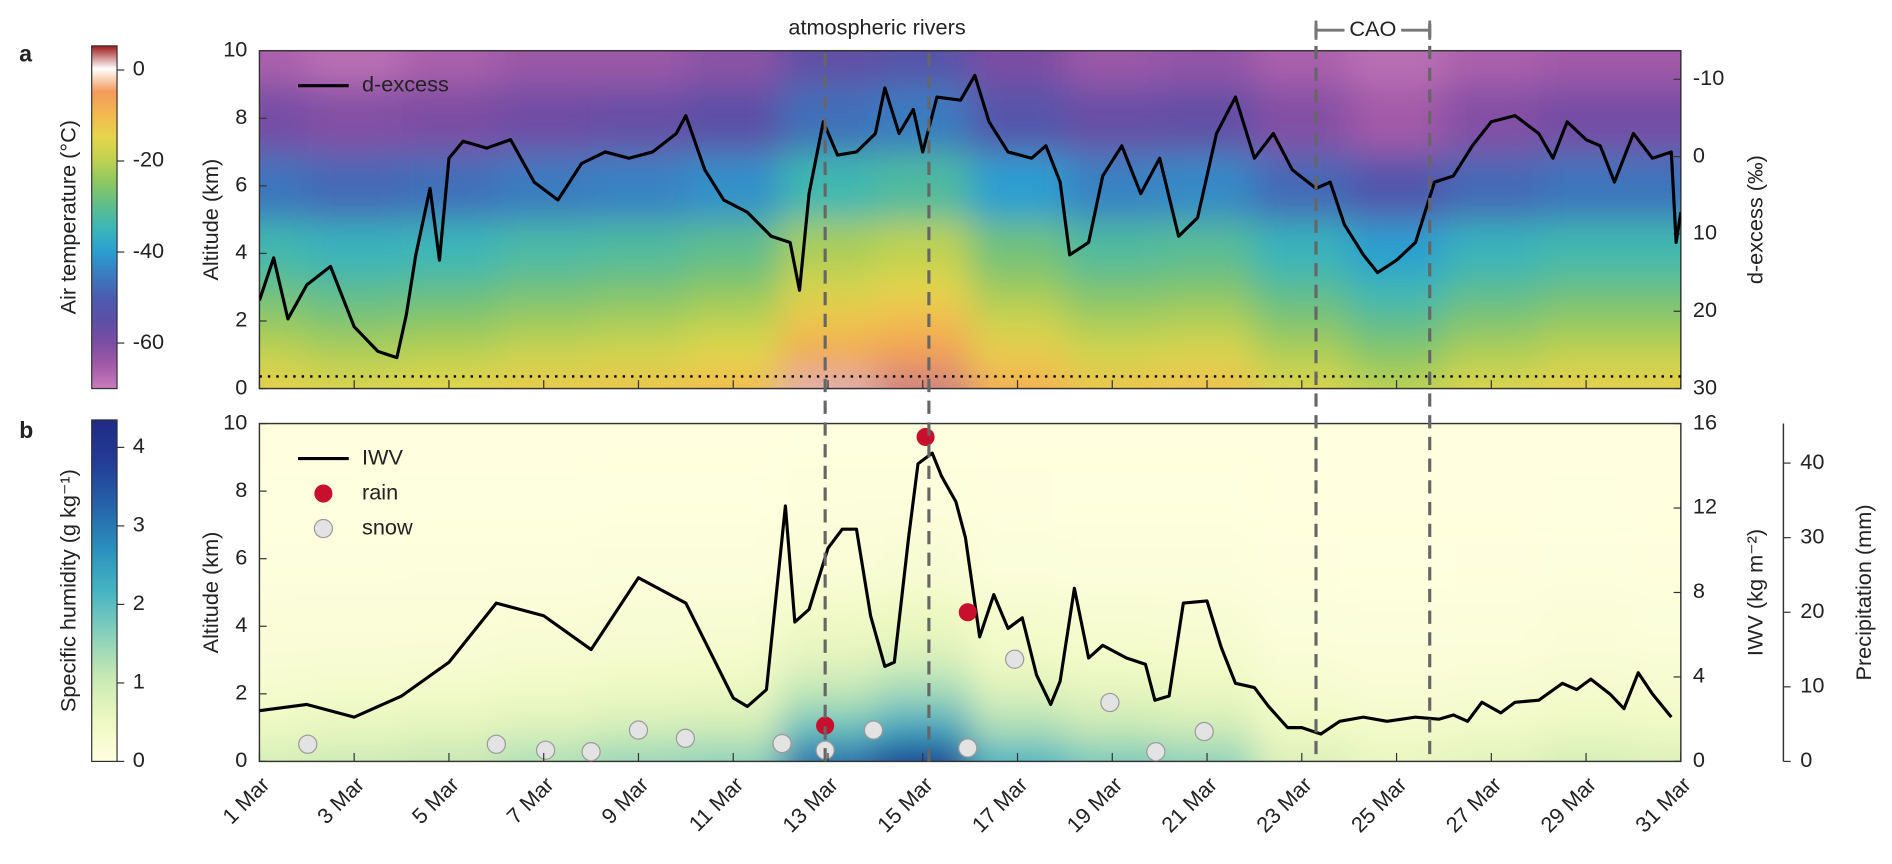 The image size is (1892, 864). What do you see at coordinates (241, 489) in the screenshot?
I see `y-tick-label: 8` at bounding box center [241, 489].